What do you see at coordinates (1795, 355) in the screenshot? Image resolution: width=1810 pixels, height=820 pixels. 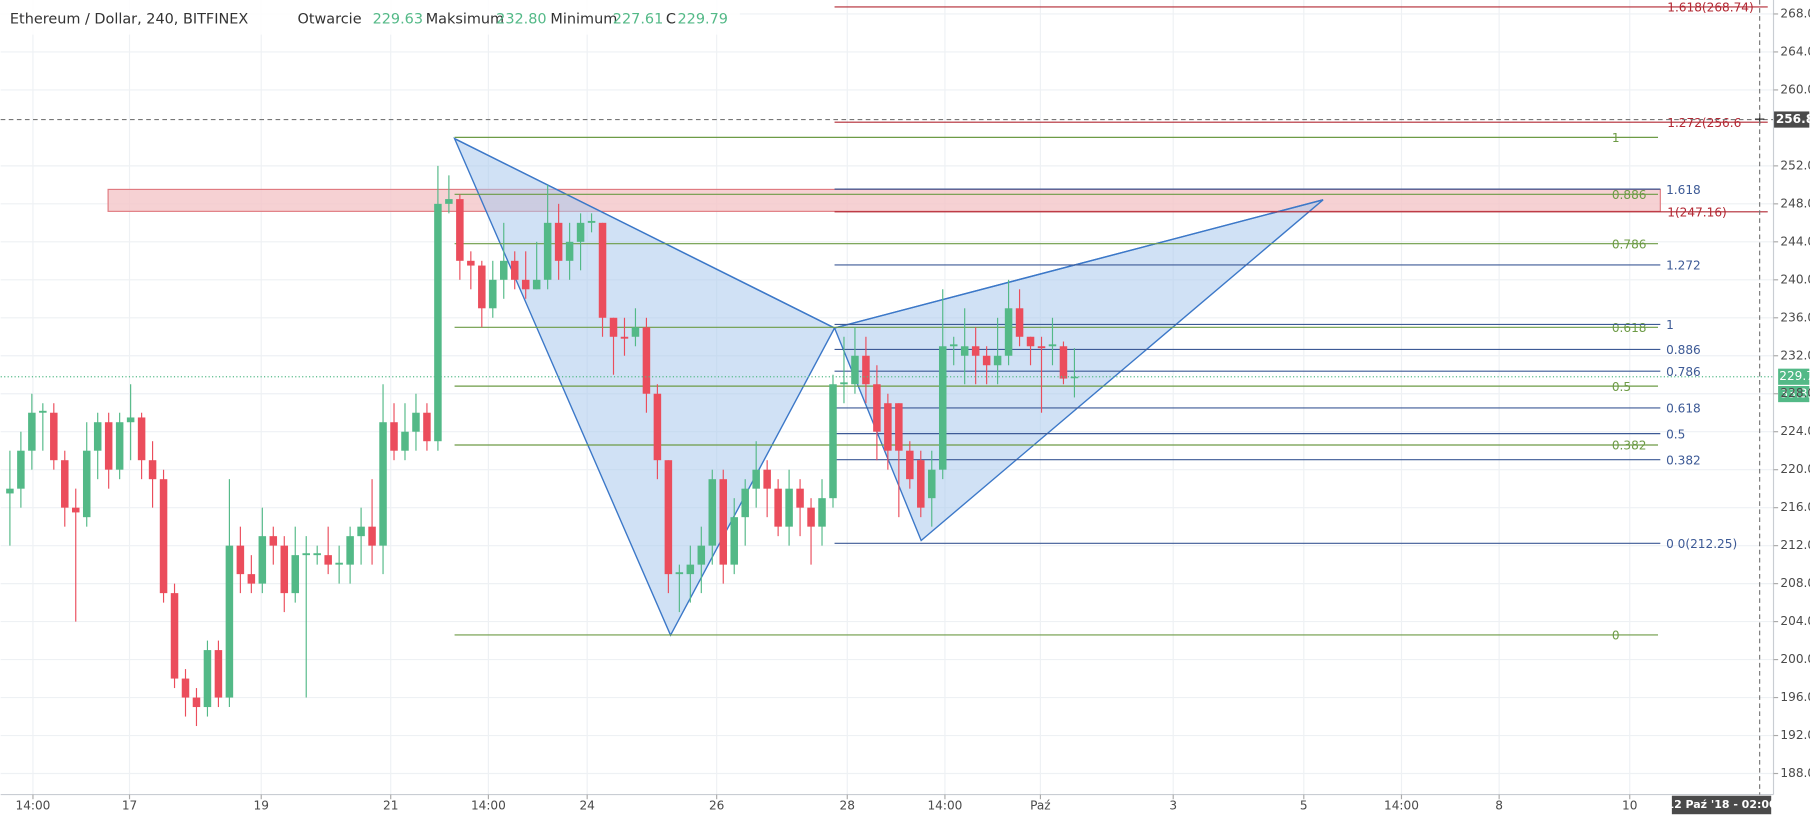 I see `y-tick-label: 232.00` at bounding box center [1795, 355].